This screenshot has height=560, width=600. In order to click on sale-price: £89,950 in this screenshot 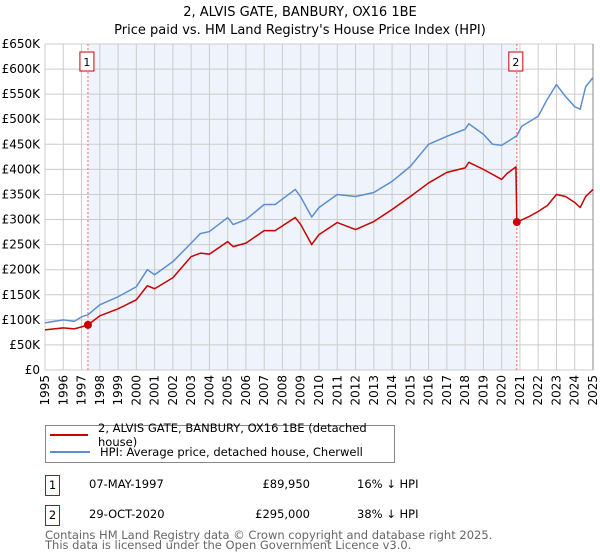, I will do `click(286, 484)`.